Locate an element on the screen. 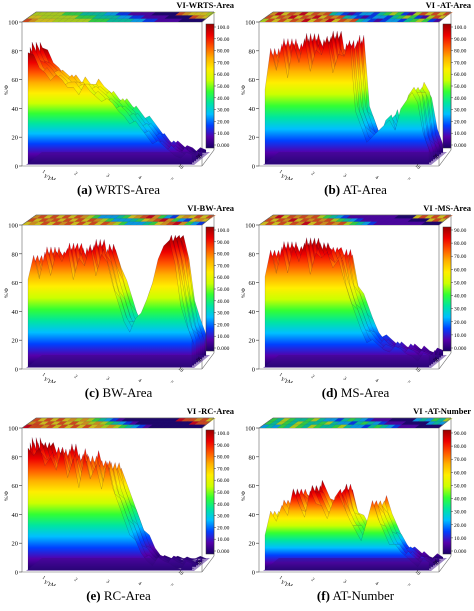  colorbar-tick-label: 40.00 is located at coordinates (223, 505).